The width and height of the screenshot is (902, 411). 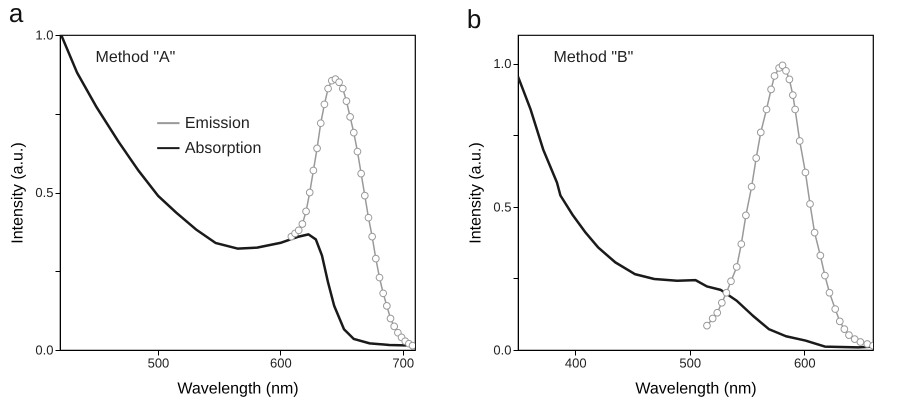 What do you see at coordinates (575, 363) in the screenshot?
I see `x-tick-label: 400` at bounding box center [575, 363].